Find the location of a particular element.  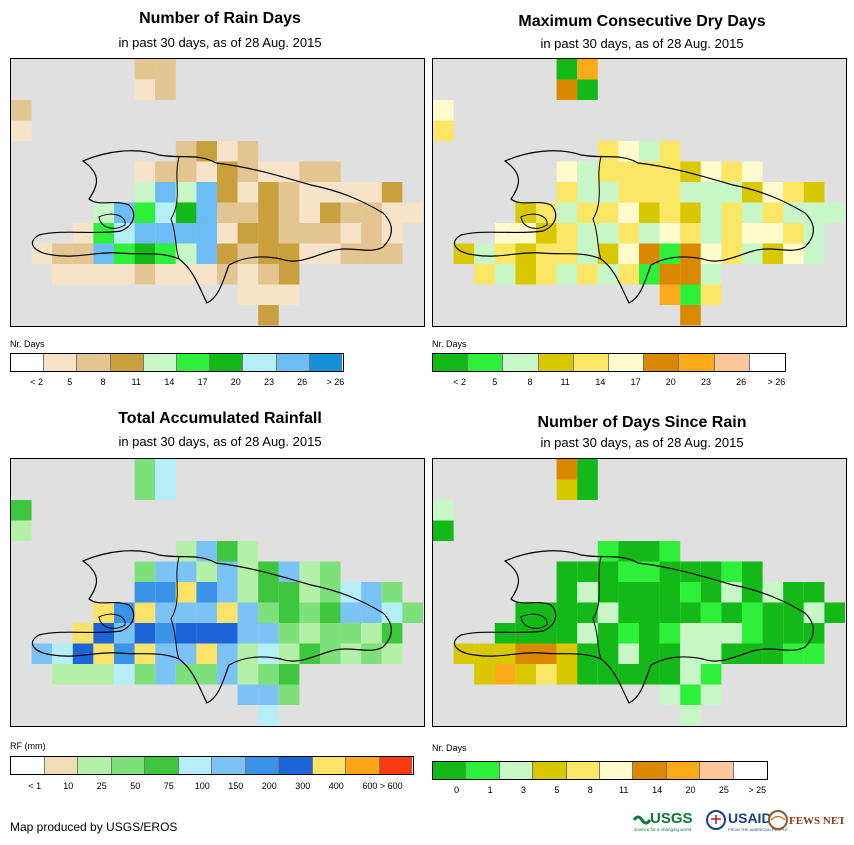

panel-subtitle: in past 30 days, as of 28 Aug. 2015 is located at coordinates (642, 43).